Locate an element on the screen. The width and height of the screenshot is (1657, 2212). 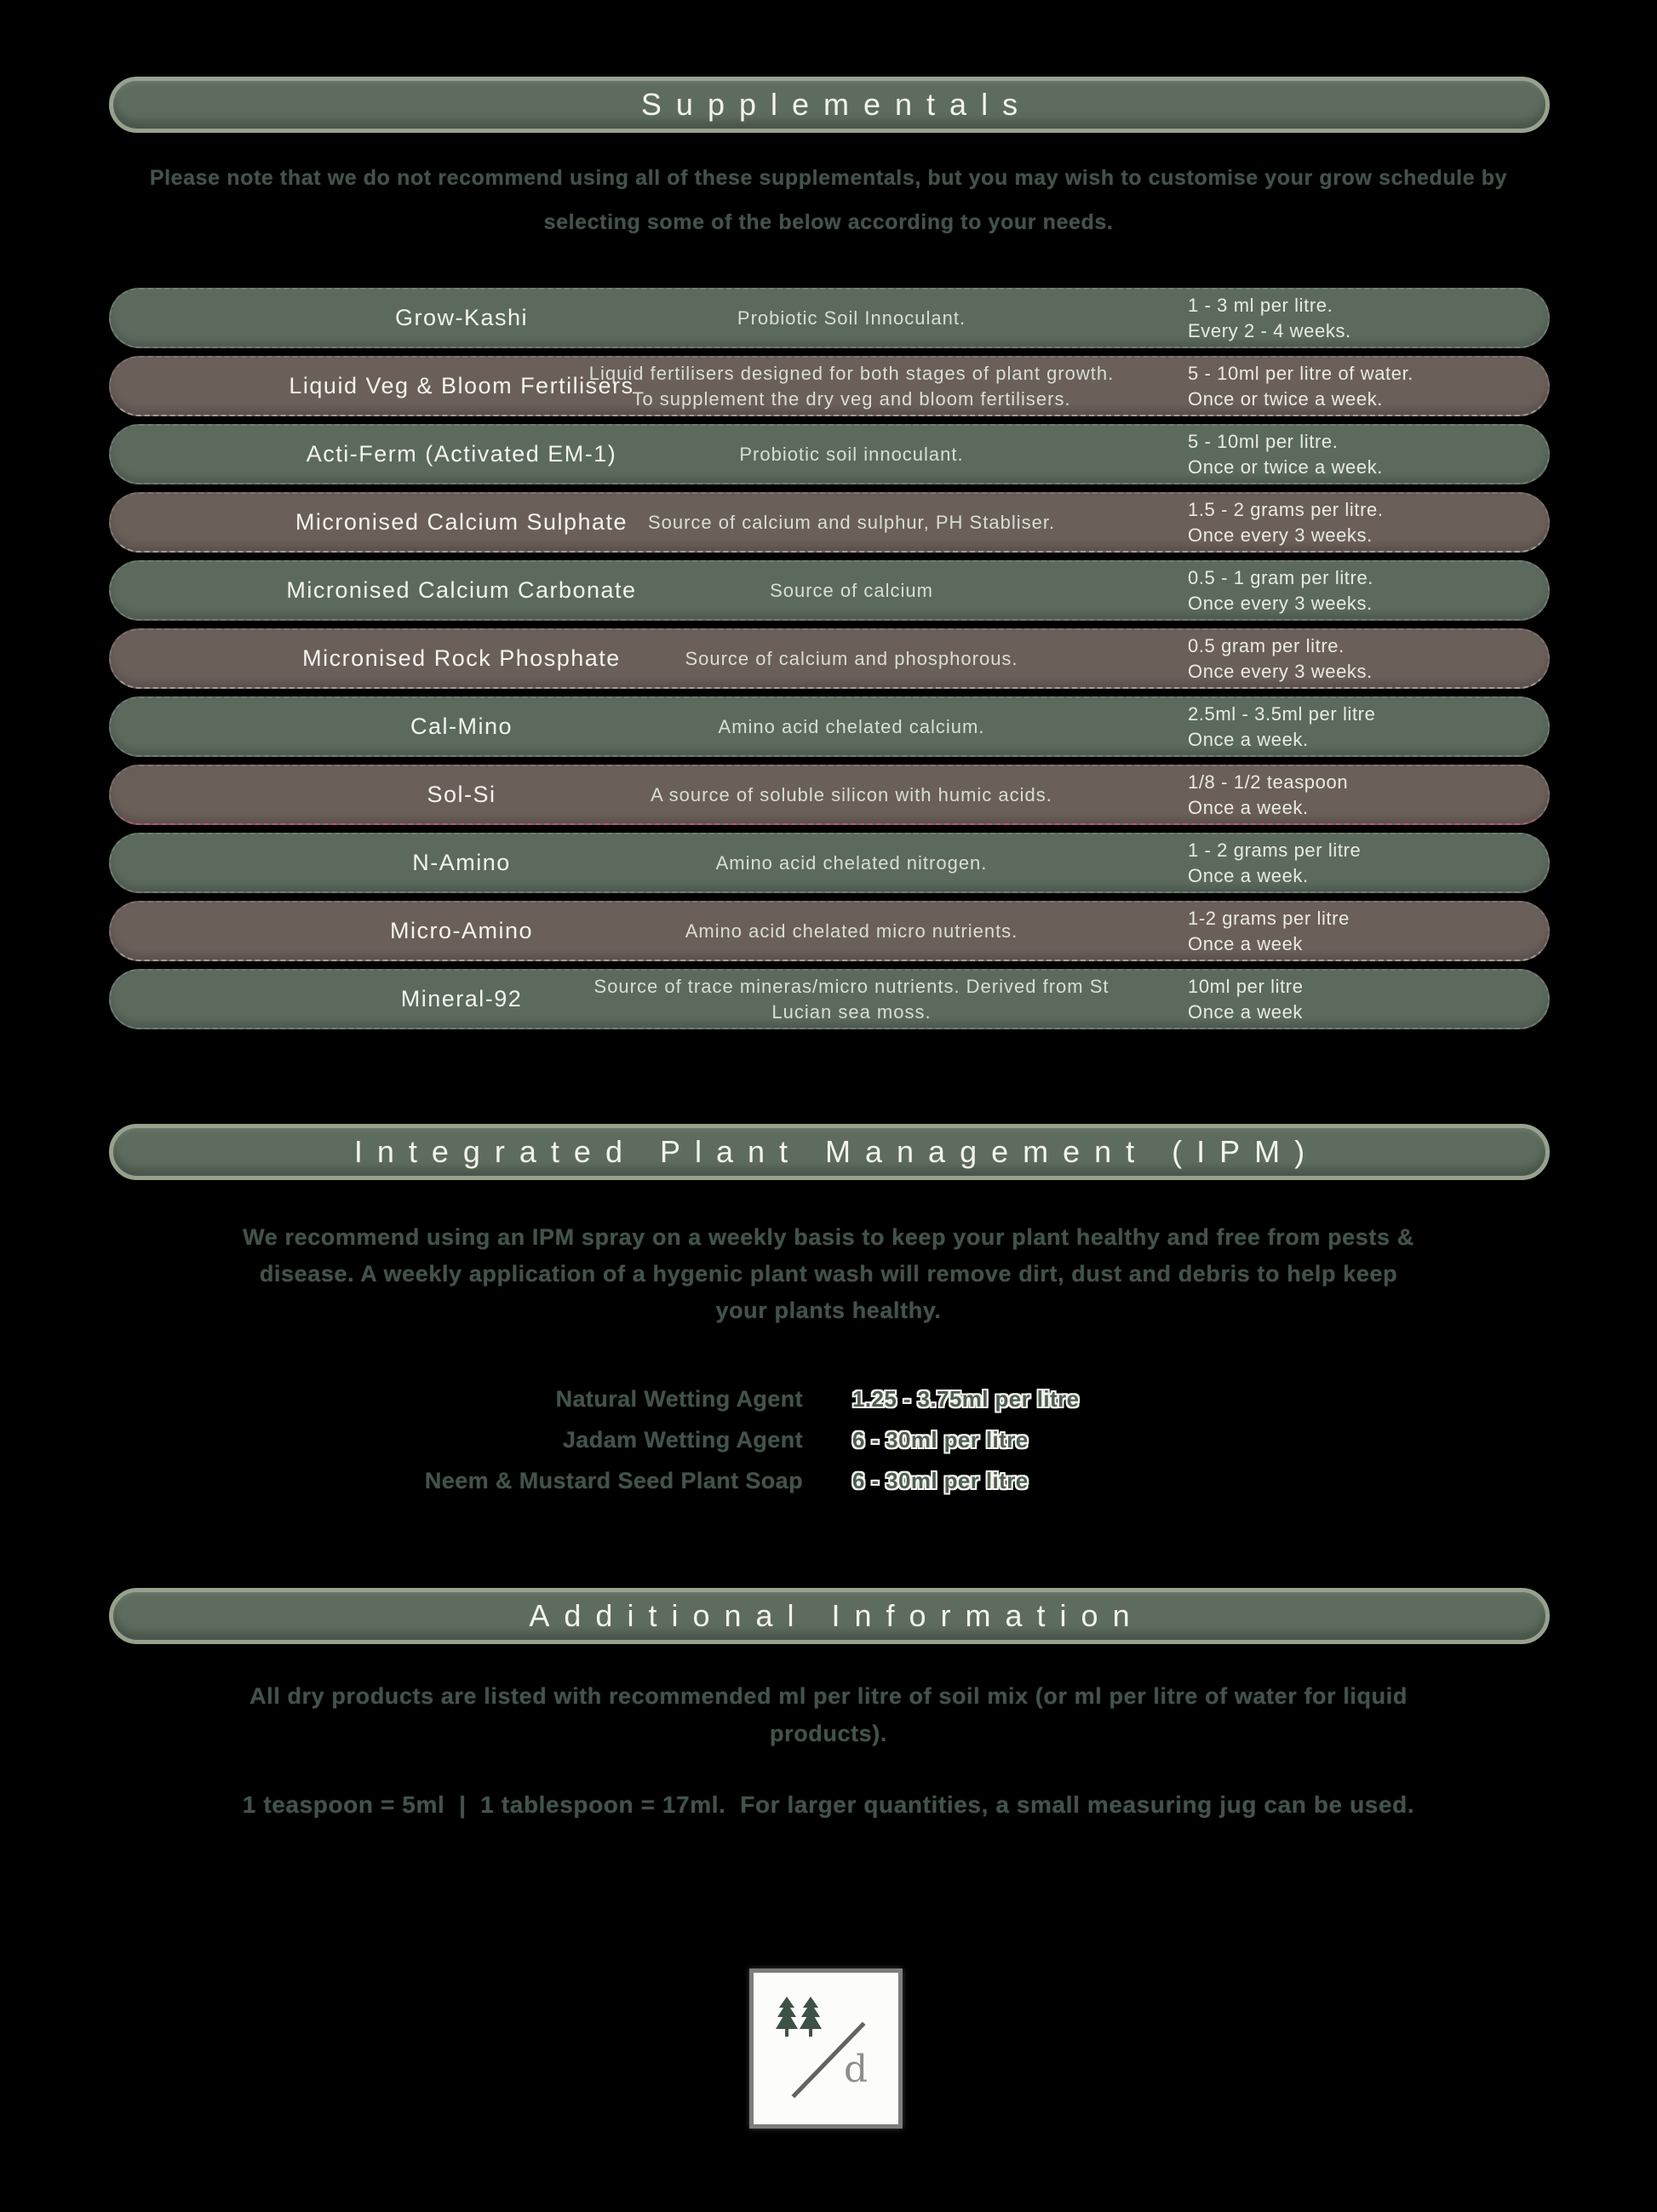
ipm-product-label: Neem & Mustard Seed Plant Soap is located at coordinates (613, 1480).